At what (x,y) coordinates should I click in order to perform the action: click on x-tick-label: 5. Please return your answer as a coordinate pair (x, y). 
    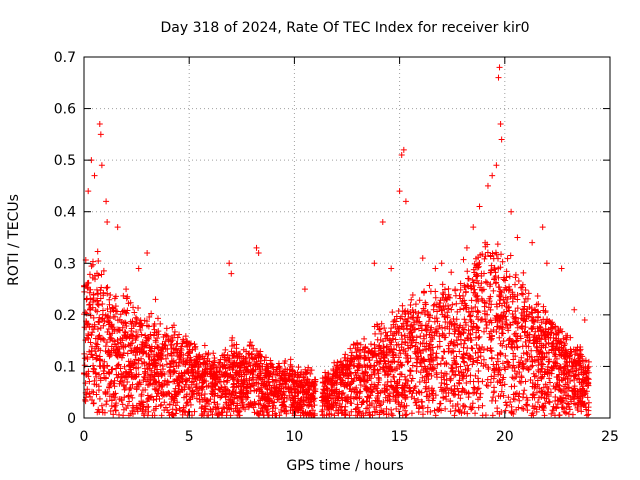
    Looking at the image, I should click on (189, 437).